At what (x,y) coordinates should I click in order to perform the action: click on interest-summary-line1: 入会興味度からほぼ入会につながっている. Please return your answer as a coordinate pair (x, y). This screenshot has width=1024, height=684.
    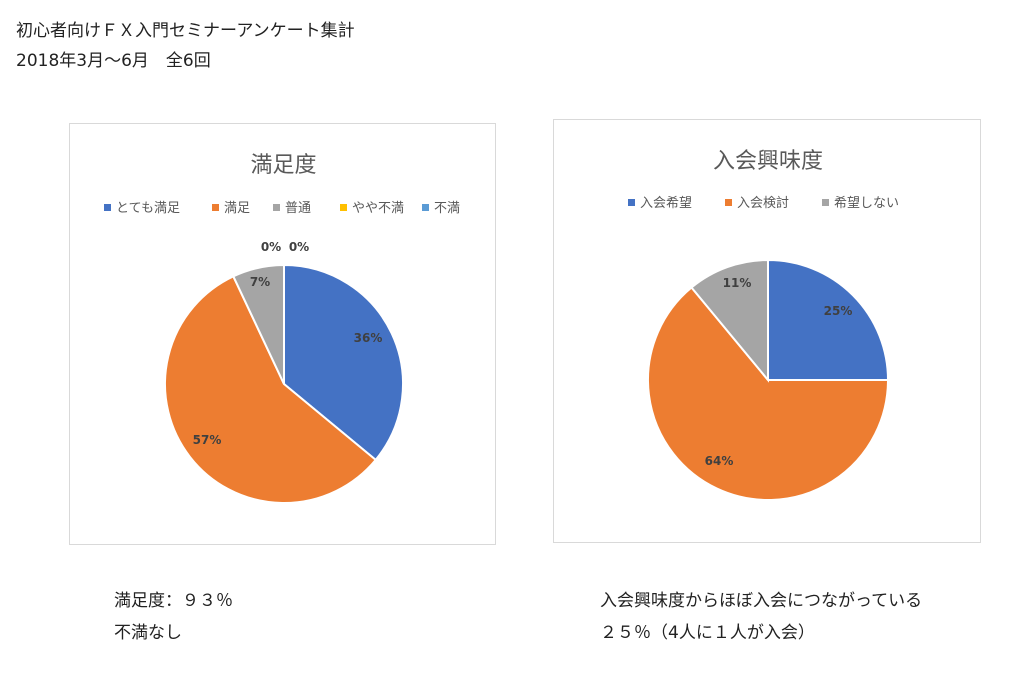
    Looking at the image, I should click on (761, 601).